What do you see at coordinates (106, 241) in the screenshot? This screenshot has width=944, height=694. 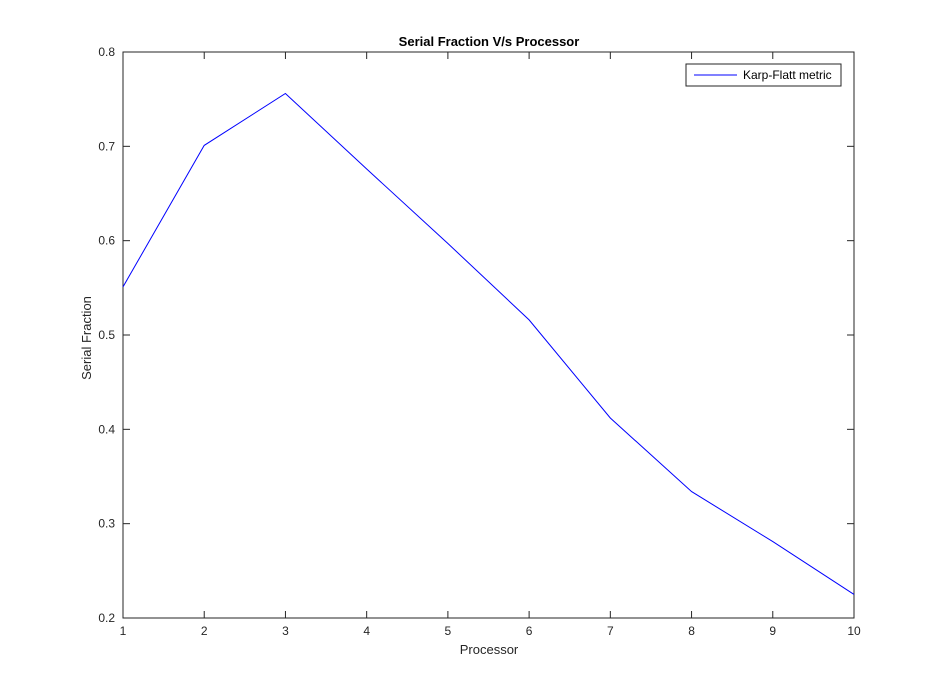 I see `y-tick-label-4: 0.6` at bounding box center [106, 241].